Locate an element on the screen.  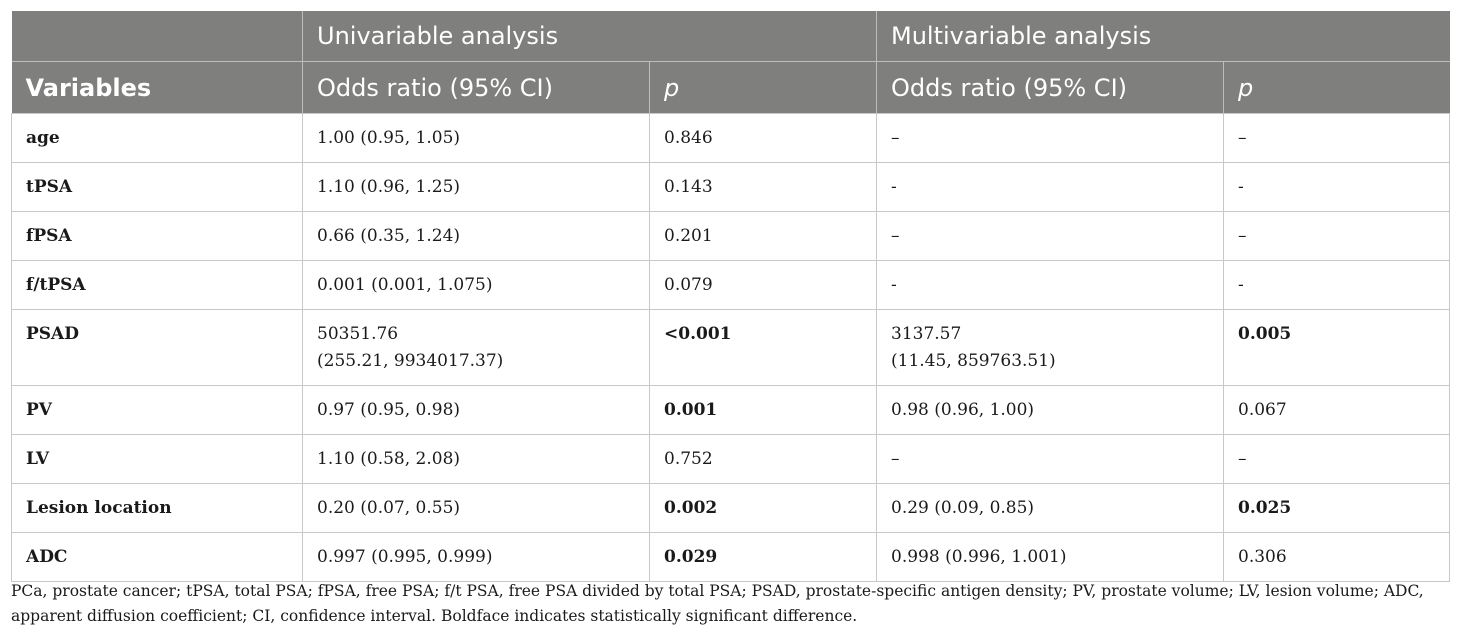
table-row: fPSA 0.66 (0.35, 1.24) 0.201 – – is located at coordinates (731, 236).